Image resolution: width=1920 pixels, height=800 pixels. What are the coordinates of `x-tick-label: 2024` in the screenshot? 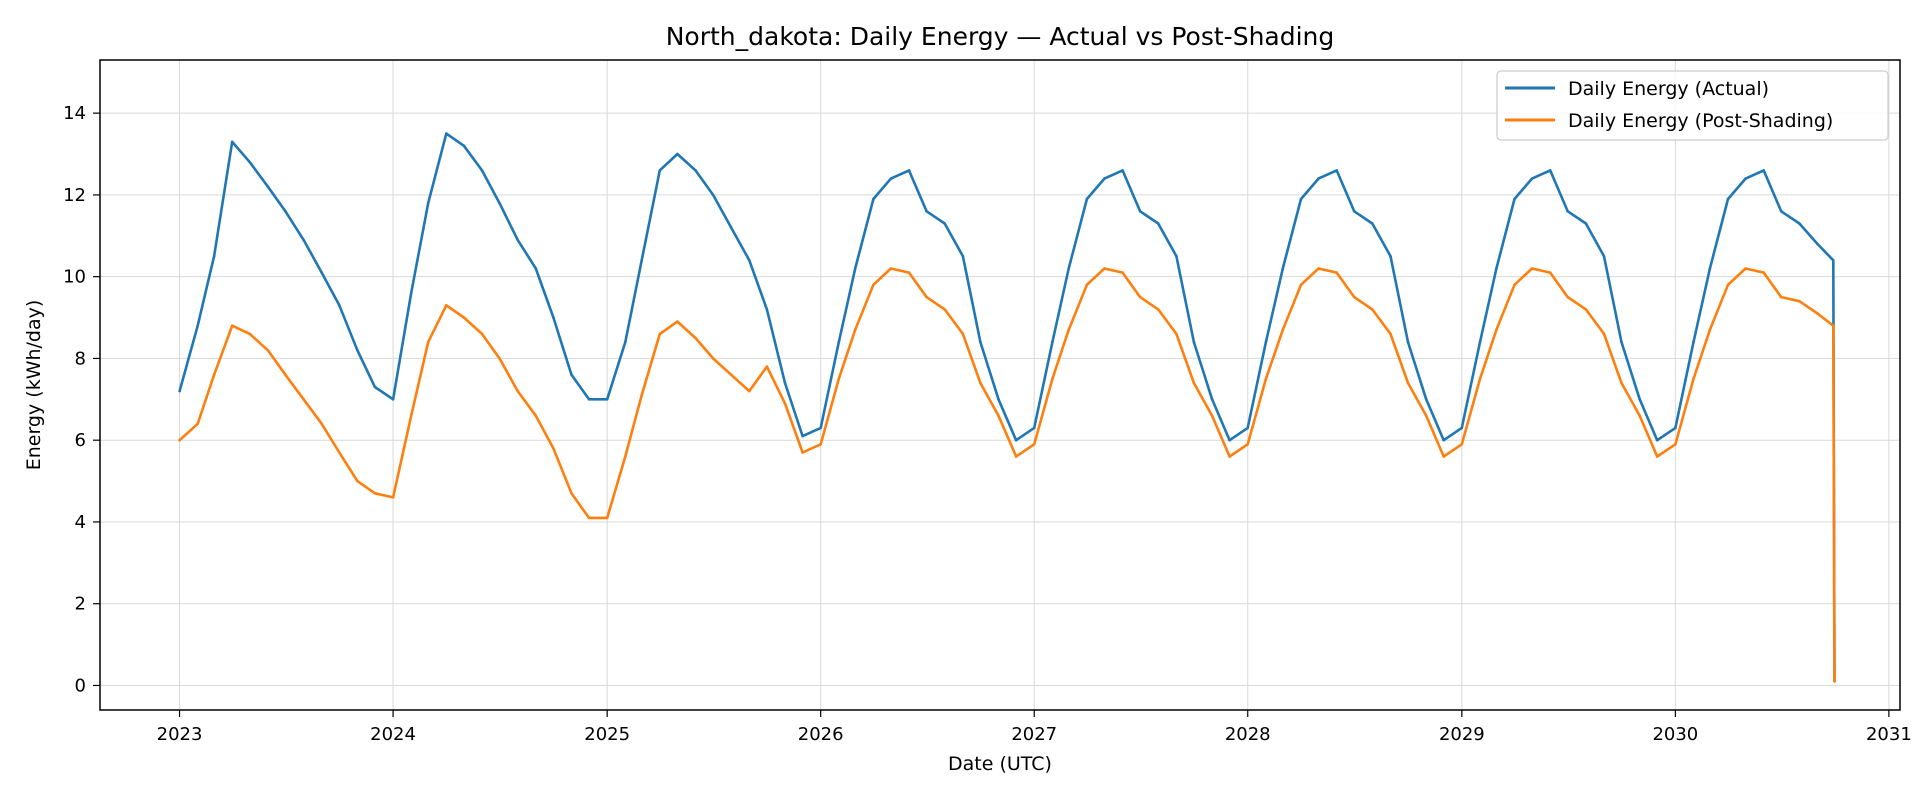 It's located at (393, 734).